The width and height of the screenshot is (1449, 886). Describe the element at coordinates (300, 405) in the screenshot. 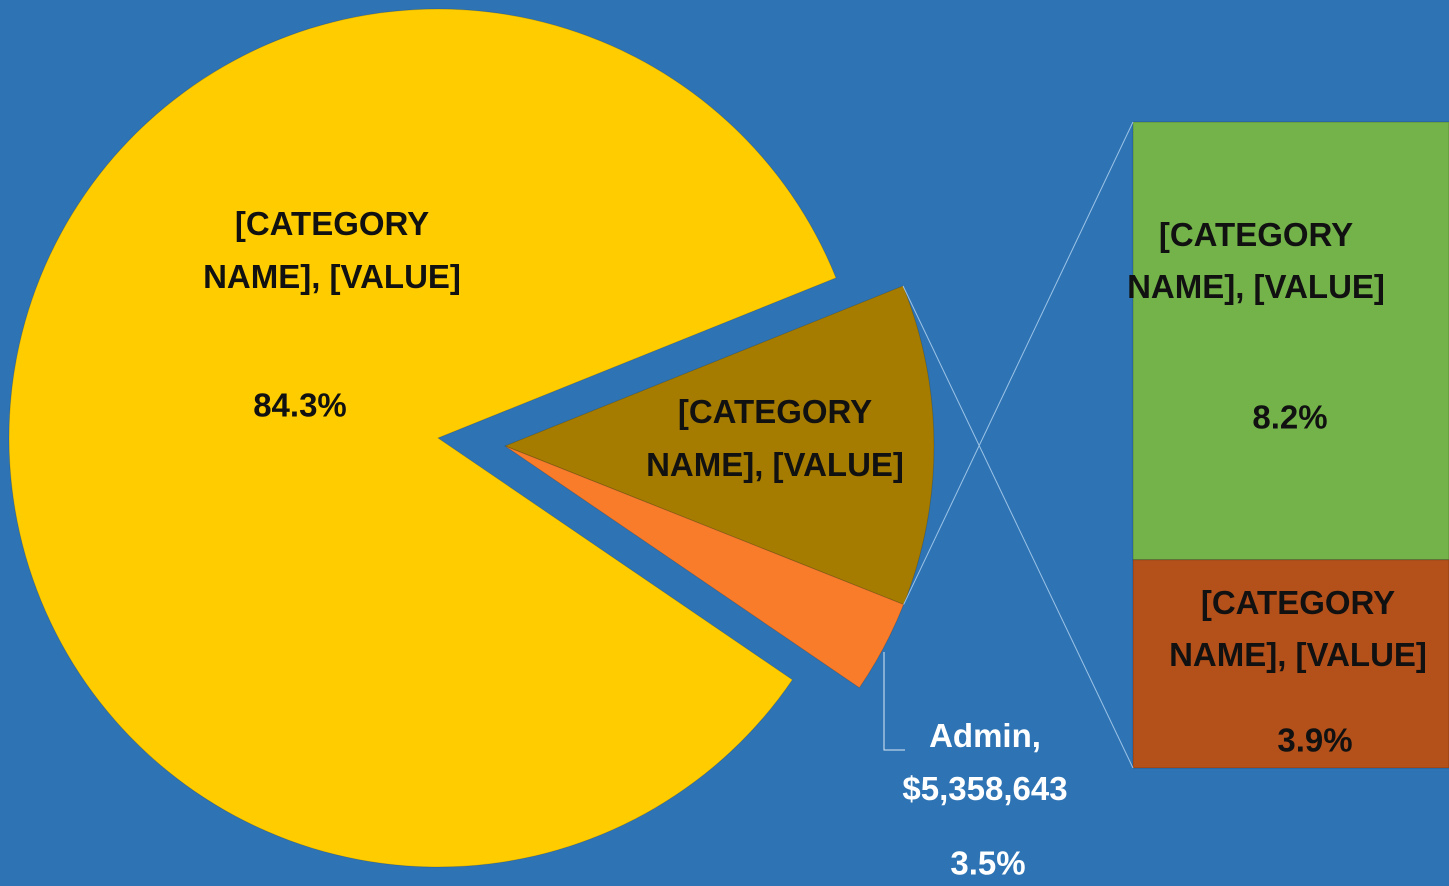

I see `slice-value-label: 84.3%` at that location.